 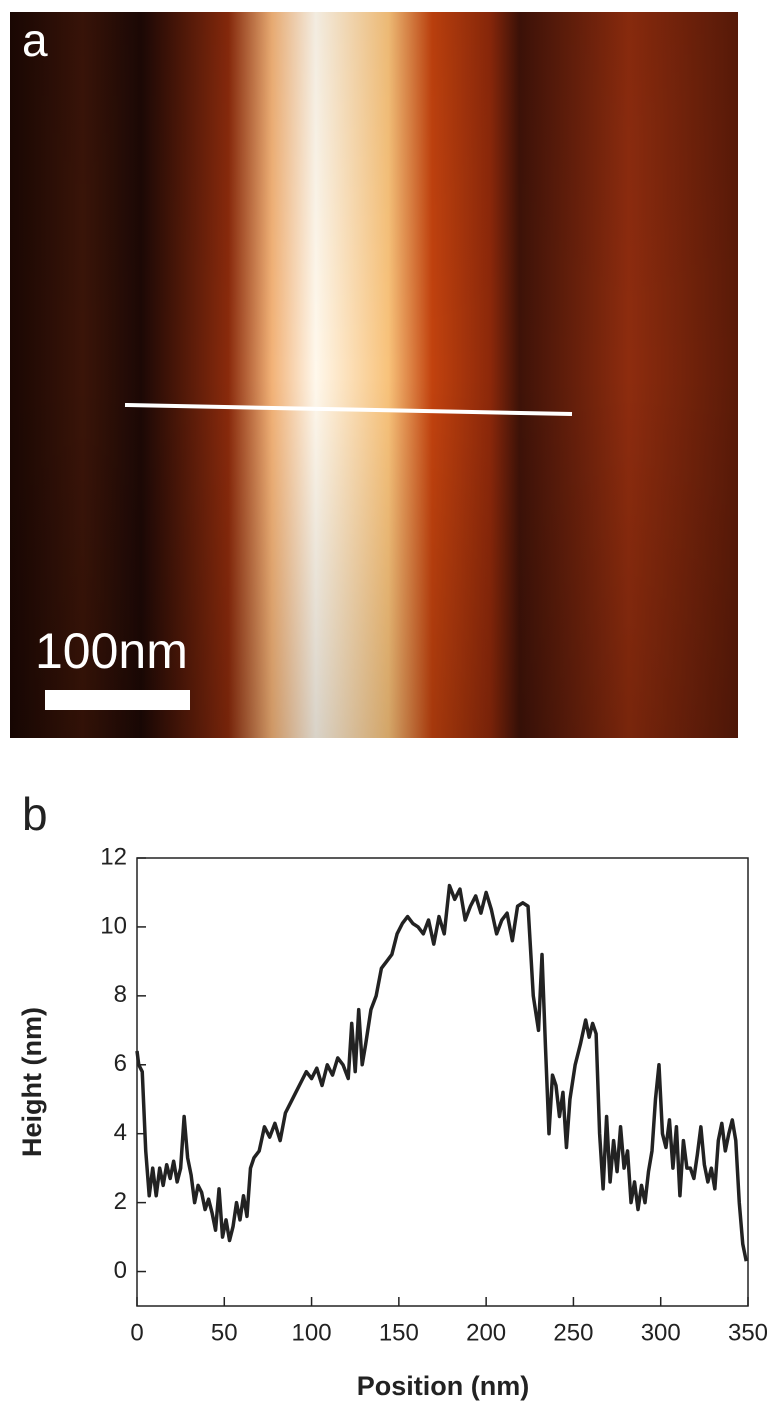 I want to click on x-tick-label: 50, so click(x=224, y=1332).